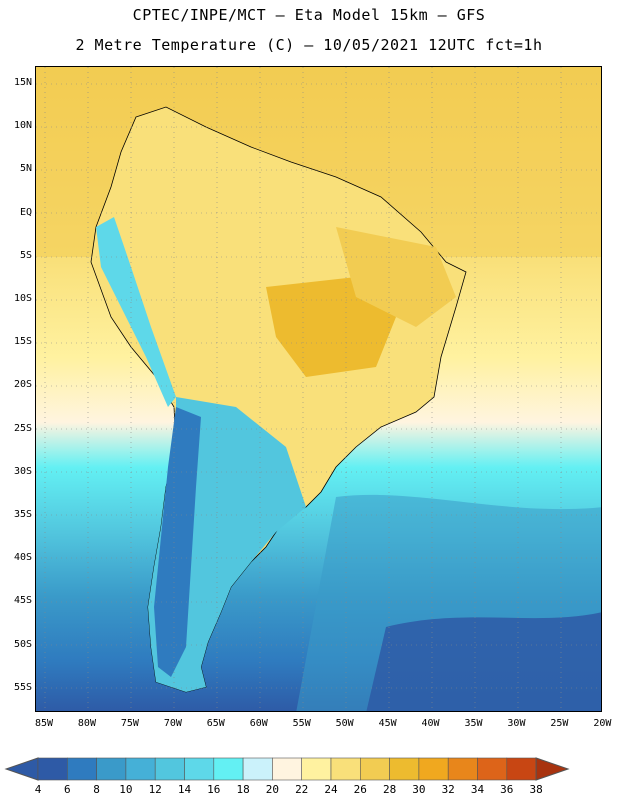  I want to click on title-line-1: CPTEC/INPE/MCT – Eta Model 15km – GFS, so click(309, 15).